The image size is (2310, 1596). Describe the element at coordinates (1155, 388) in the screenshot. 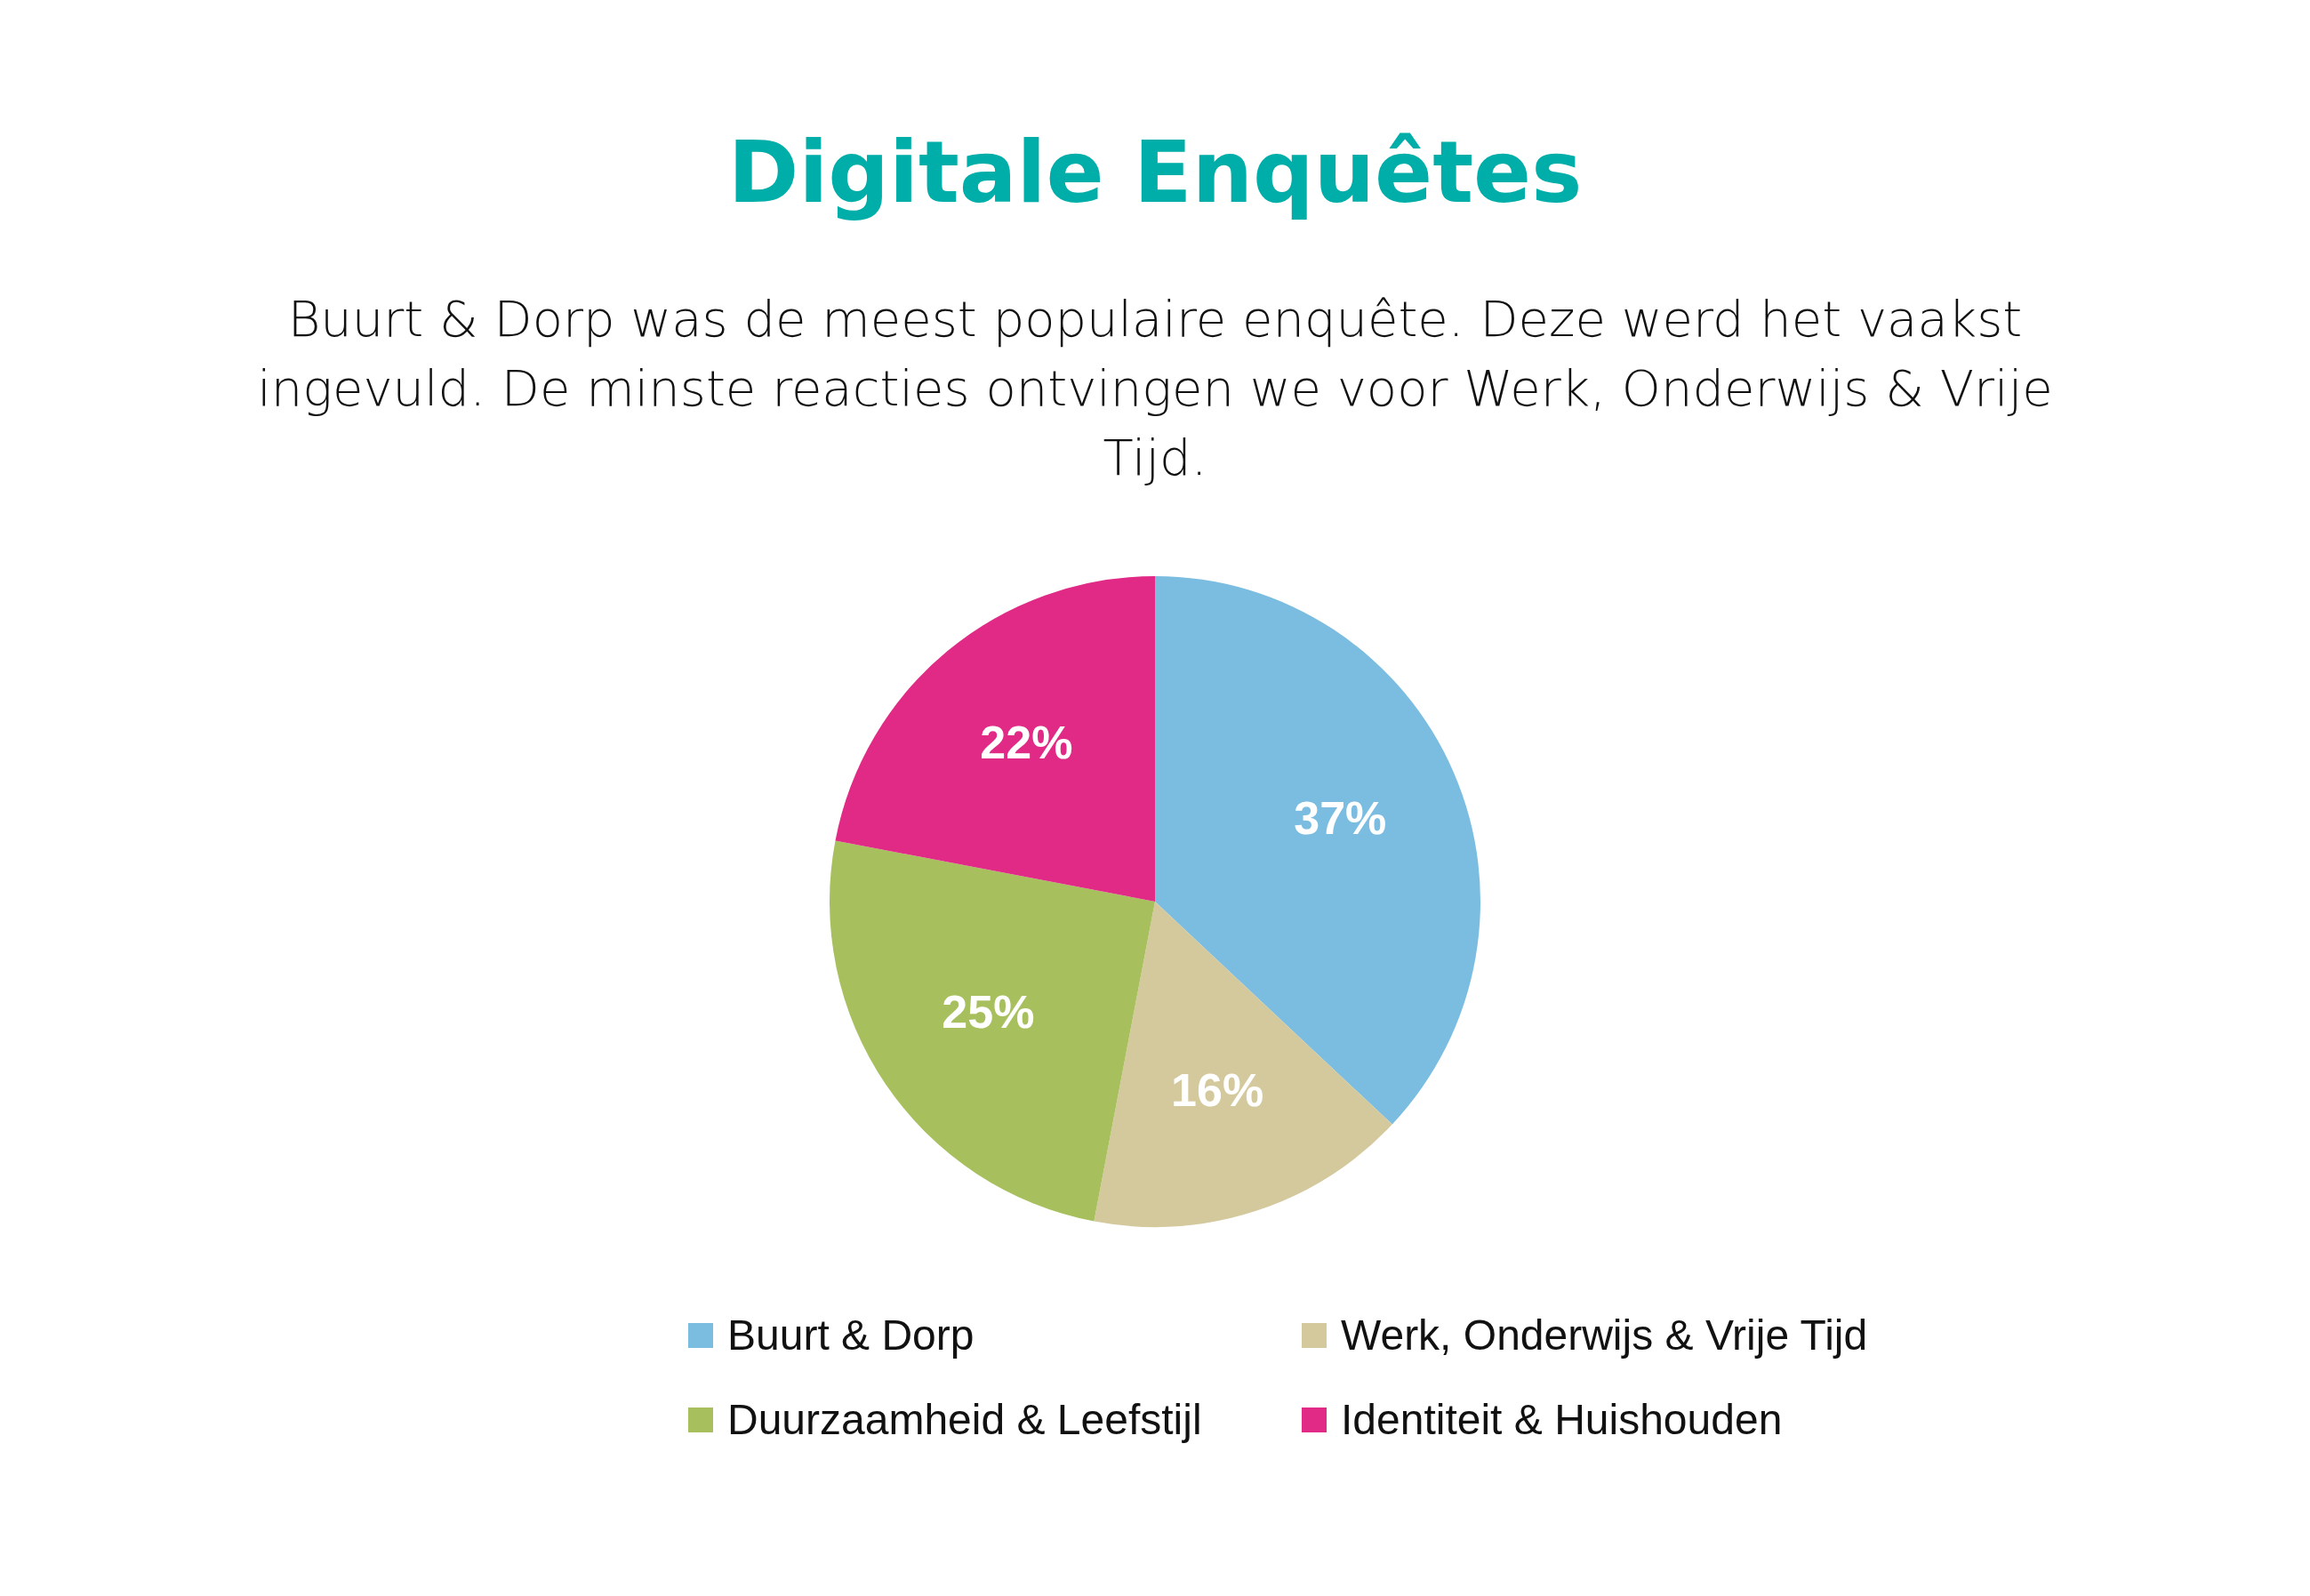

I see `chart-subtitle: Buurt & Dorp was de meest populaire enquête. Deze werd het vaakst ingevuld. De minste reacties ontvingen we voor Werk, Onderwijs & Vrije Tijd.` at that location.